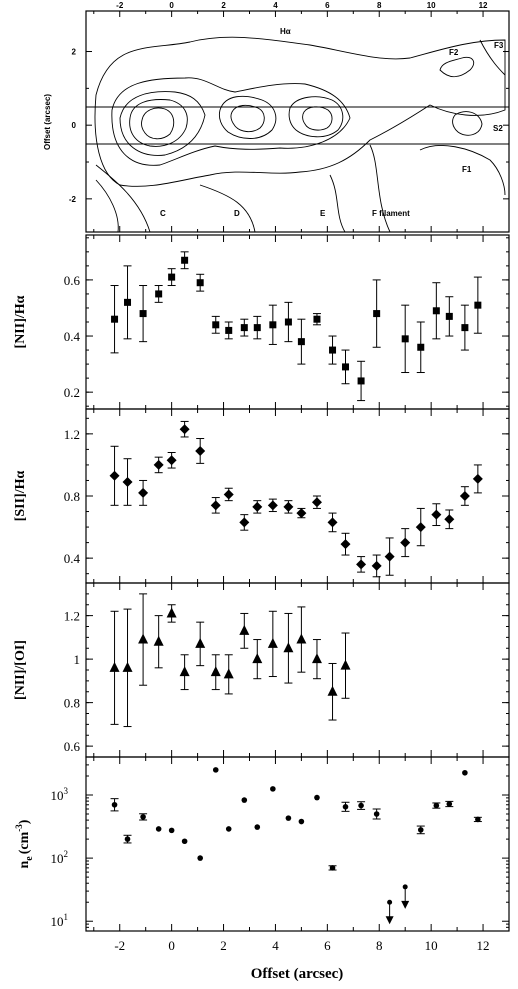 Image resolution: width=518 pixels, height=989 pixels. Describe the element at coordinates (275, 945) in the screenshot. I see `x-tick-label: 4` at that location.